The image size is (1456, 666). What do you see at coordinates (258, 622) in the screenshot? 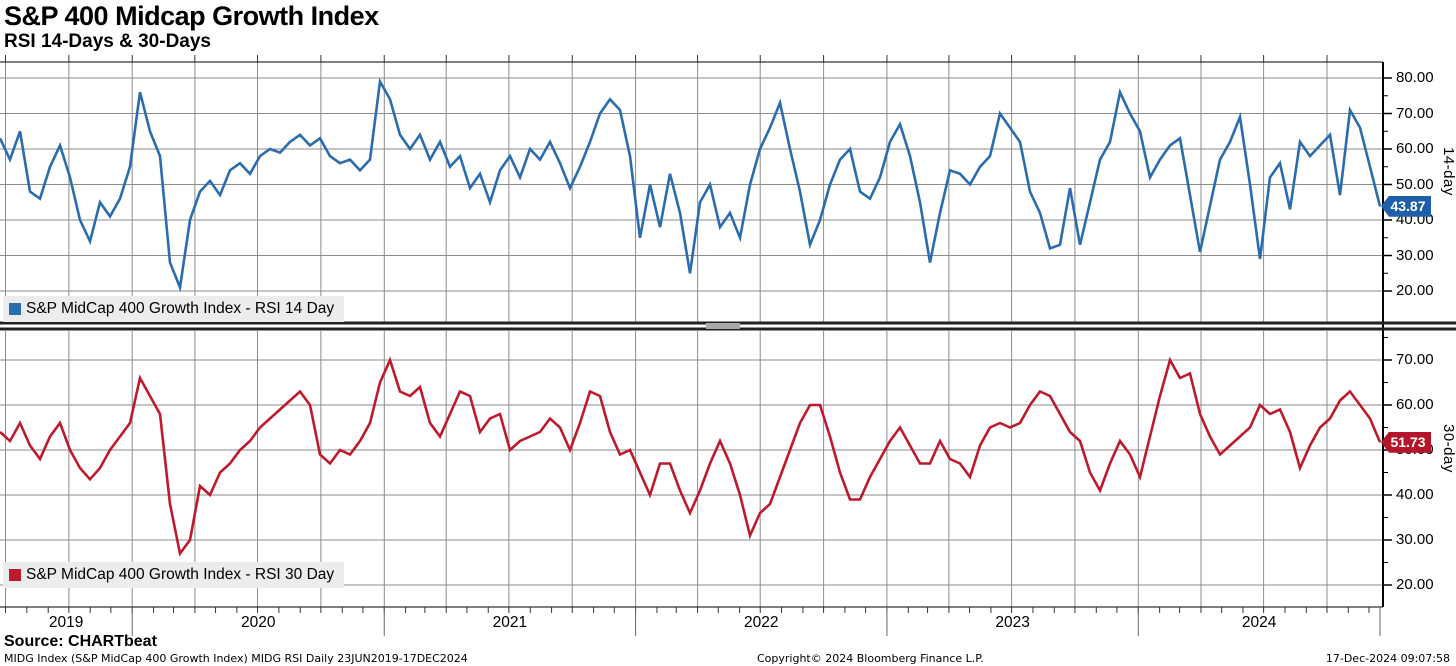
I see `x-axis-year-label: 2020` at bounding box center [258, 622].